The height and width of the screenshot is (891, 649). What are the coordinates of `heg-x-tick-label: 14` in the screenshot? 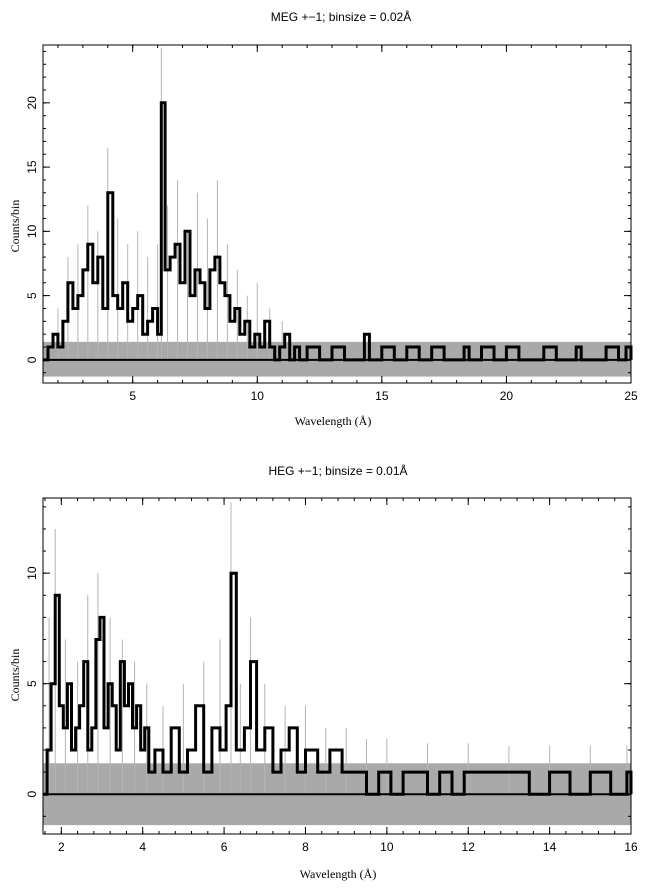 It's located at (550, 847).